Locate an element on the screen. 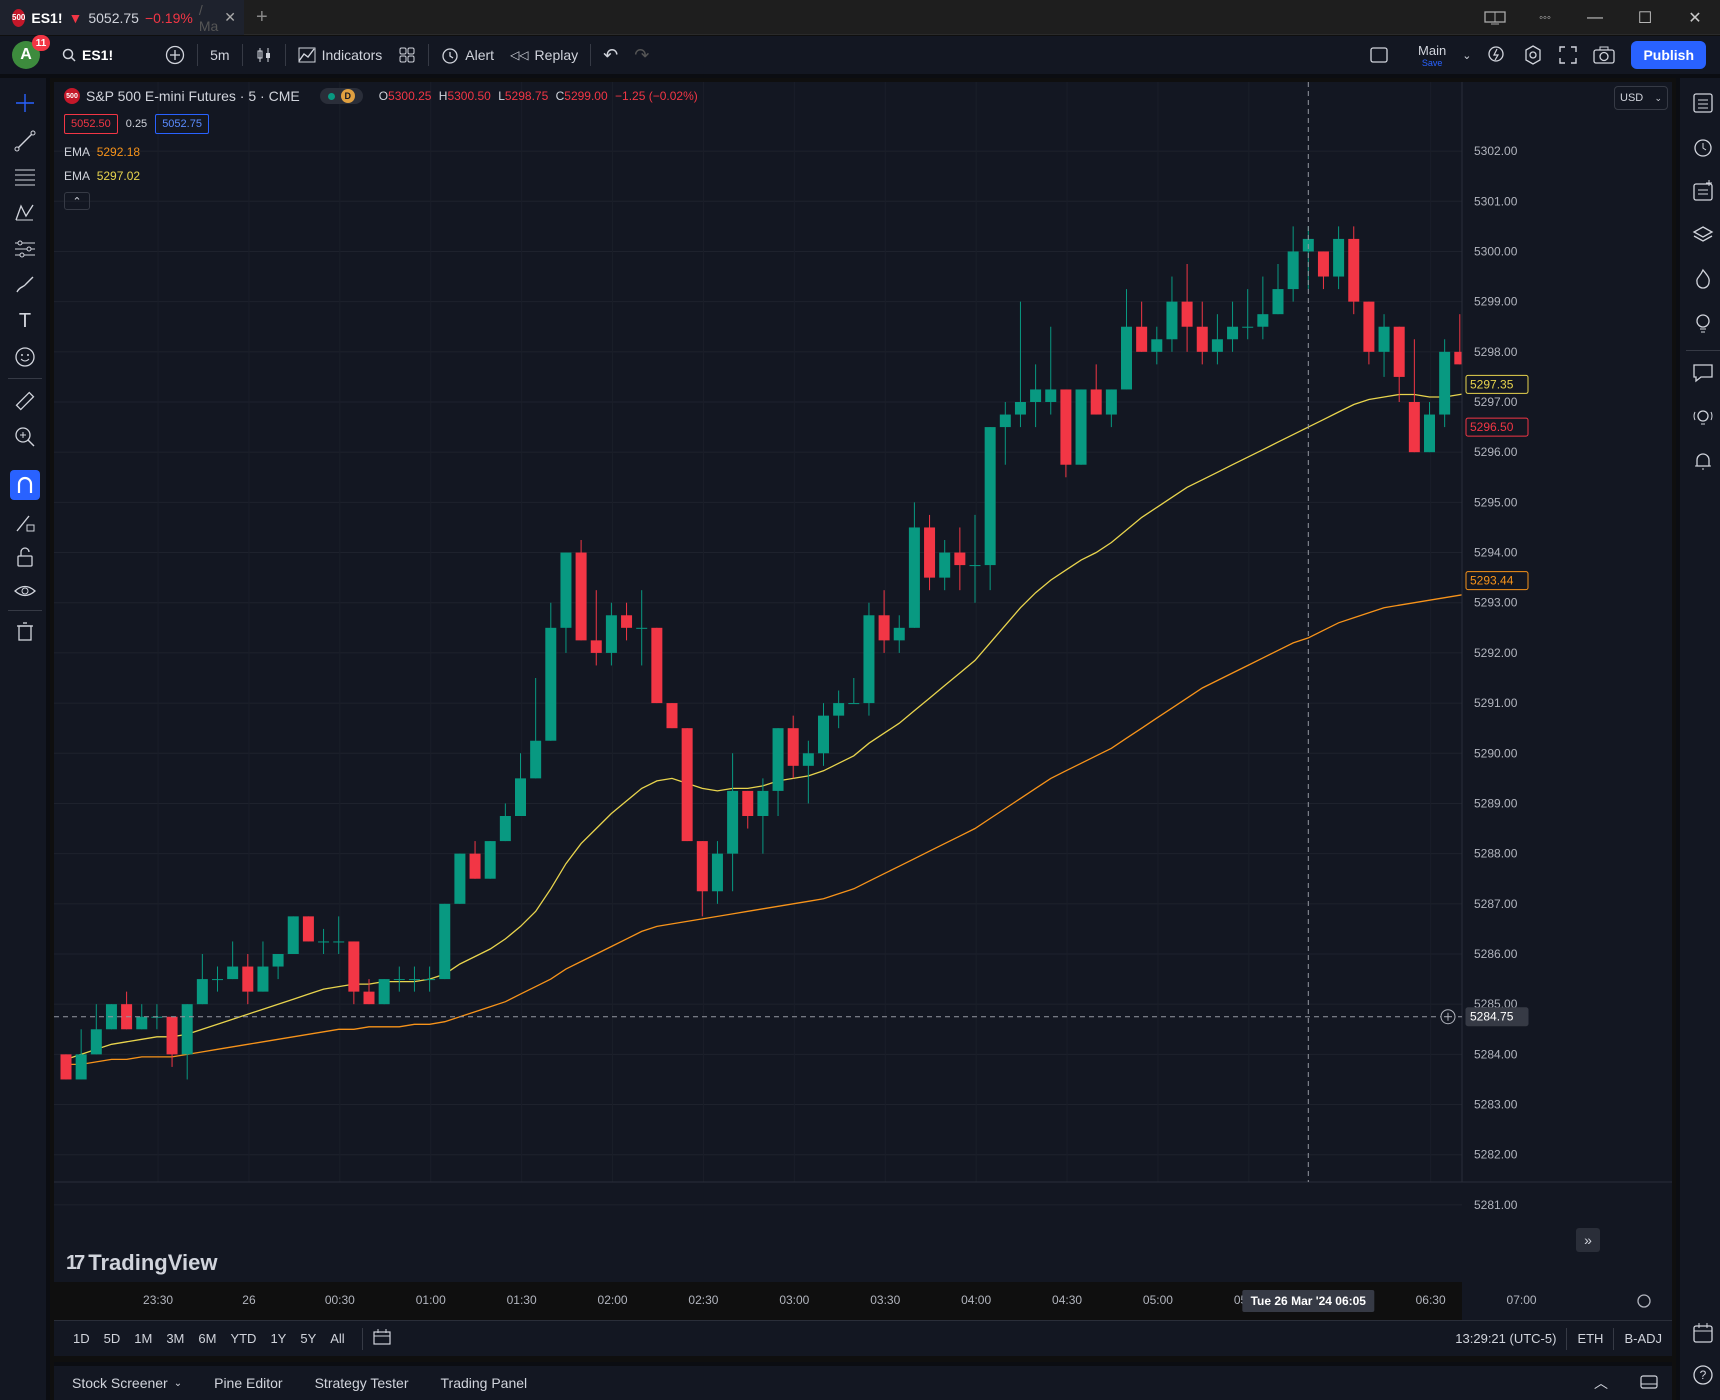 The image size is (1720, 1400). user-avatar: A 11 is located at coordinates (31, 52).